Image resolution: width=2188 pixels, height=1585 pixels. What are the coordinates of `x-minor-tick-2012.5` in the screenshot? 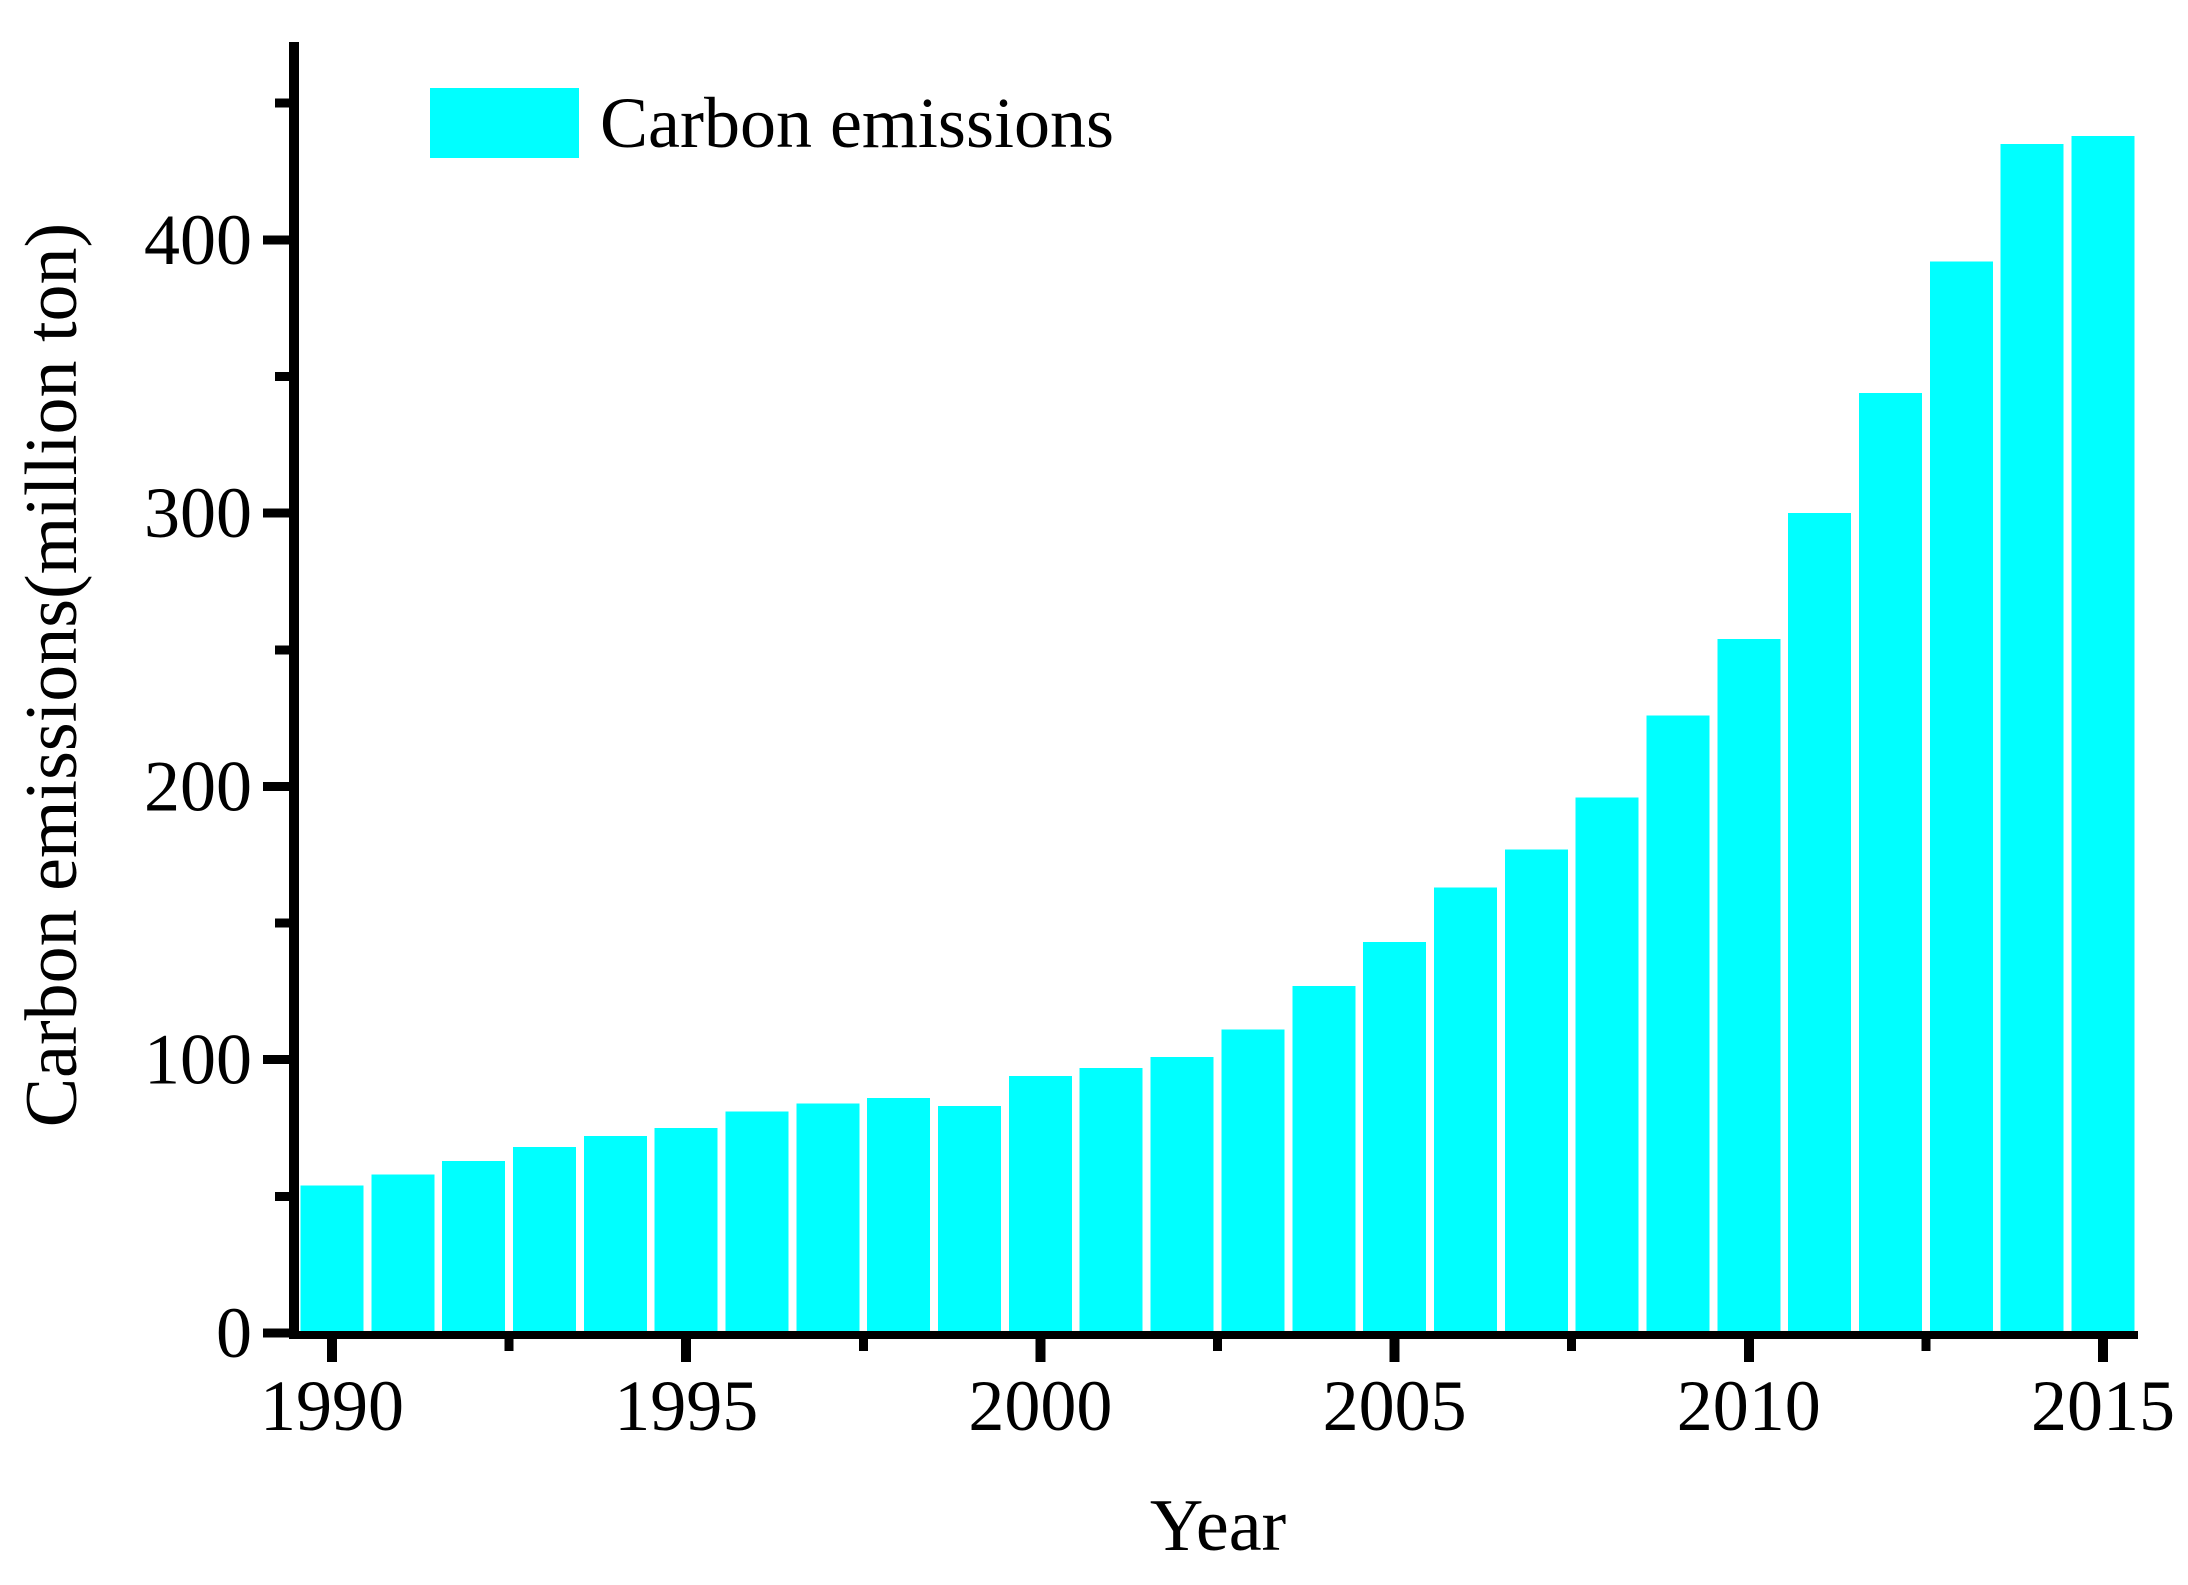 It's located at (1926, 1345).